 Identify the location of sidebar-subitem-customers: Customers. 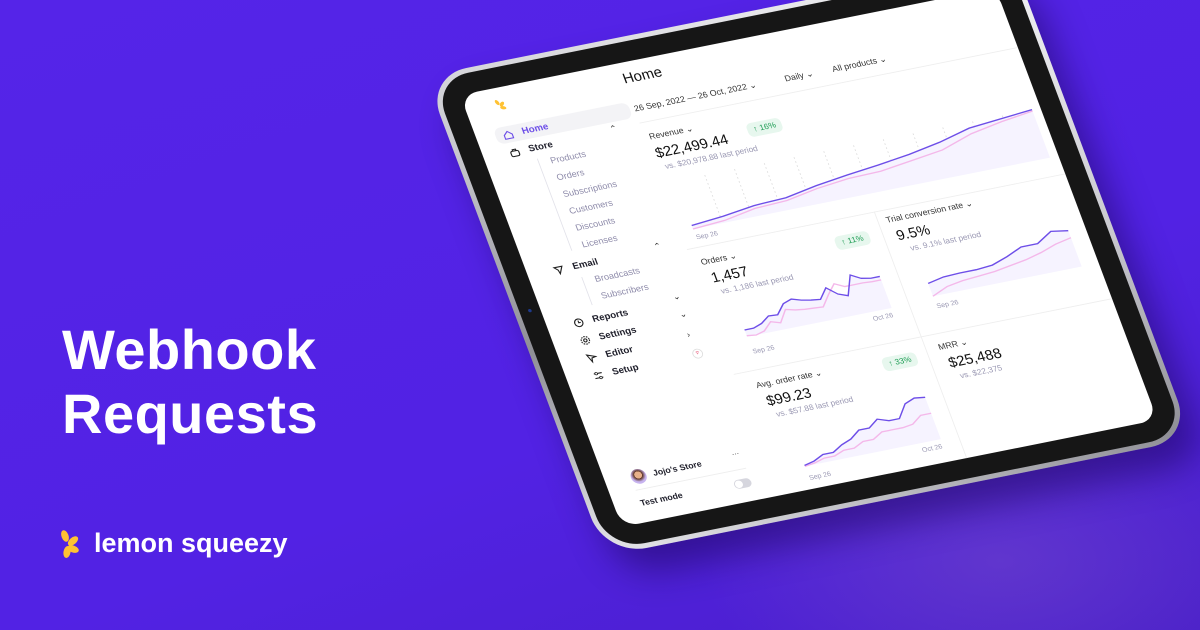
(591, 207).